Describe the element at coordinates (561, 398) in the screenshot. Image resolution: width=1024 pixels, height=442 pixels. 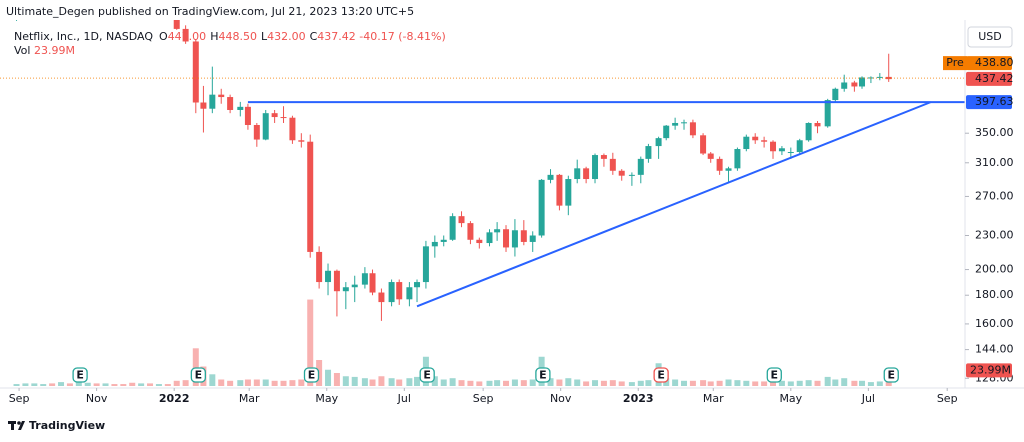
I see `x-tick-label: Nov` at that location.